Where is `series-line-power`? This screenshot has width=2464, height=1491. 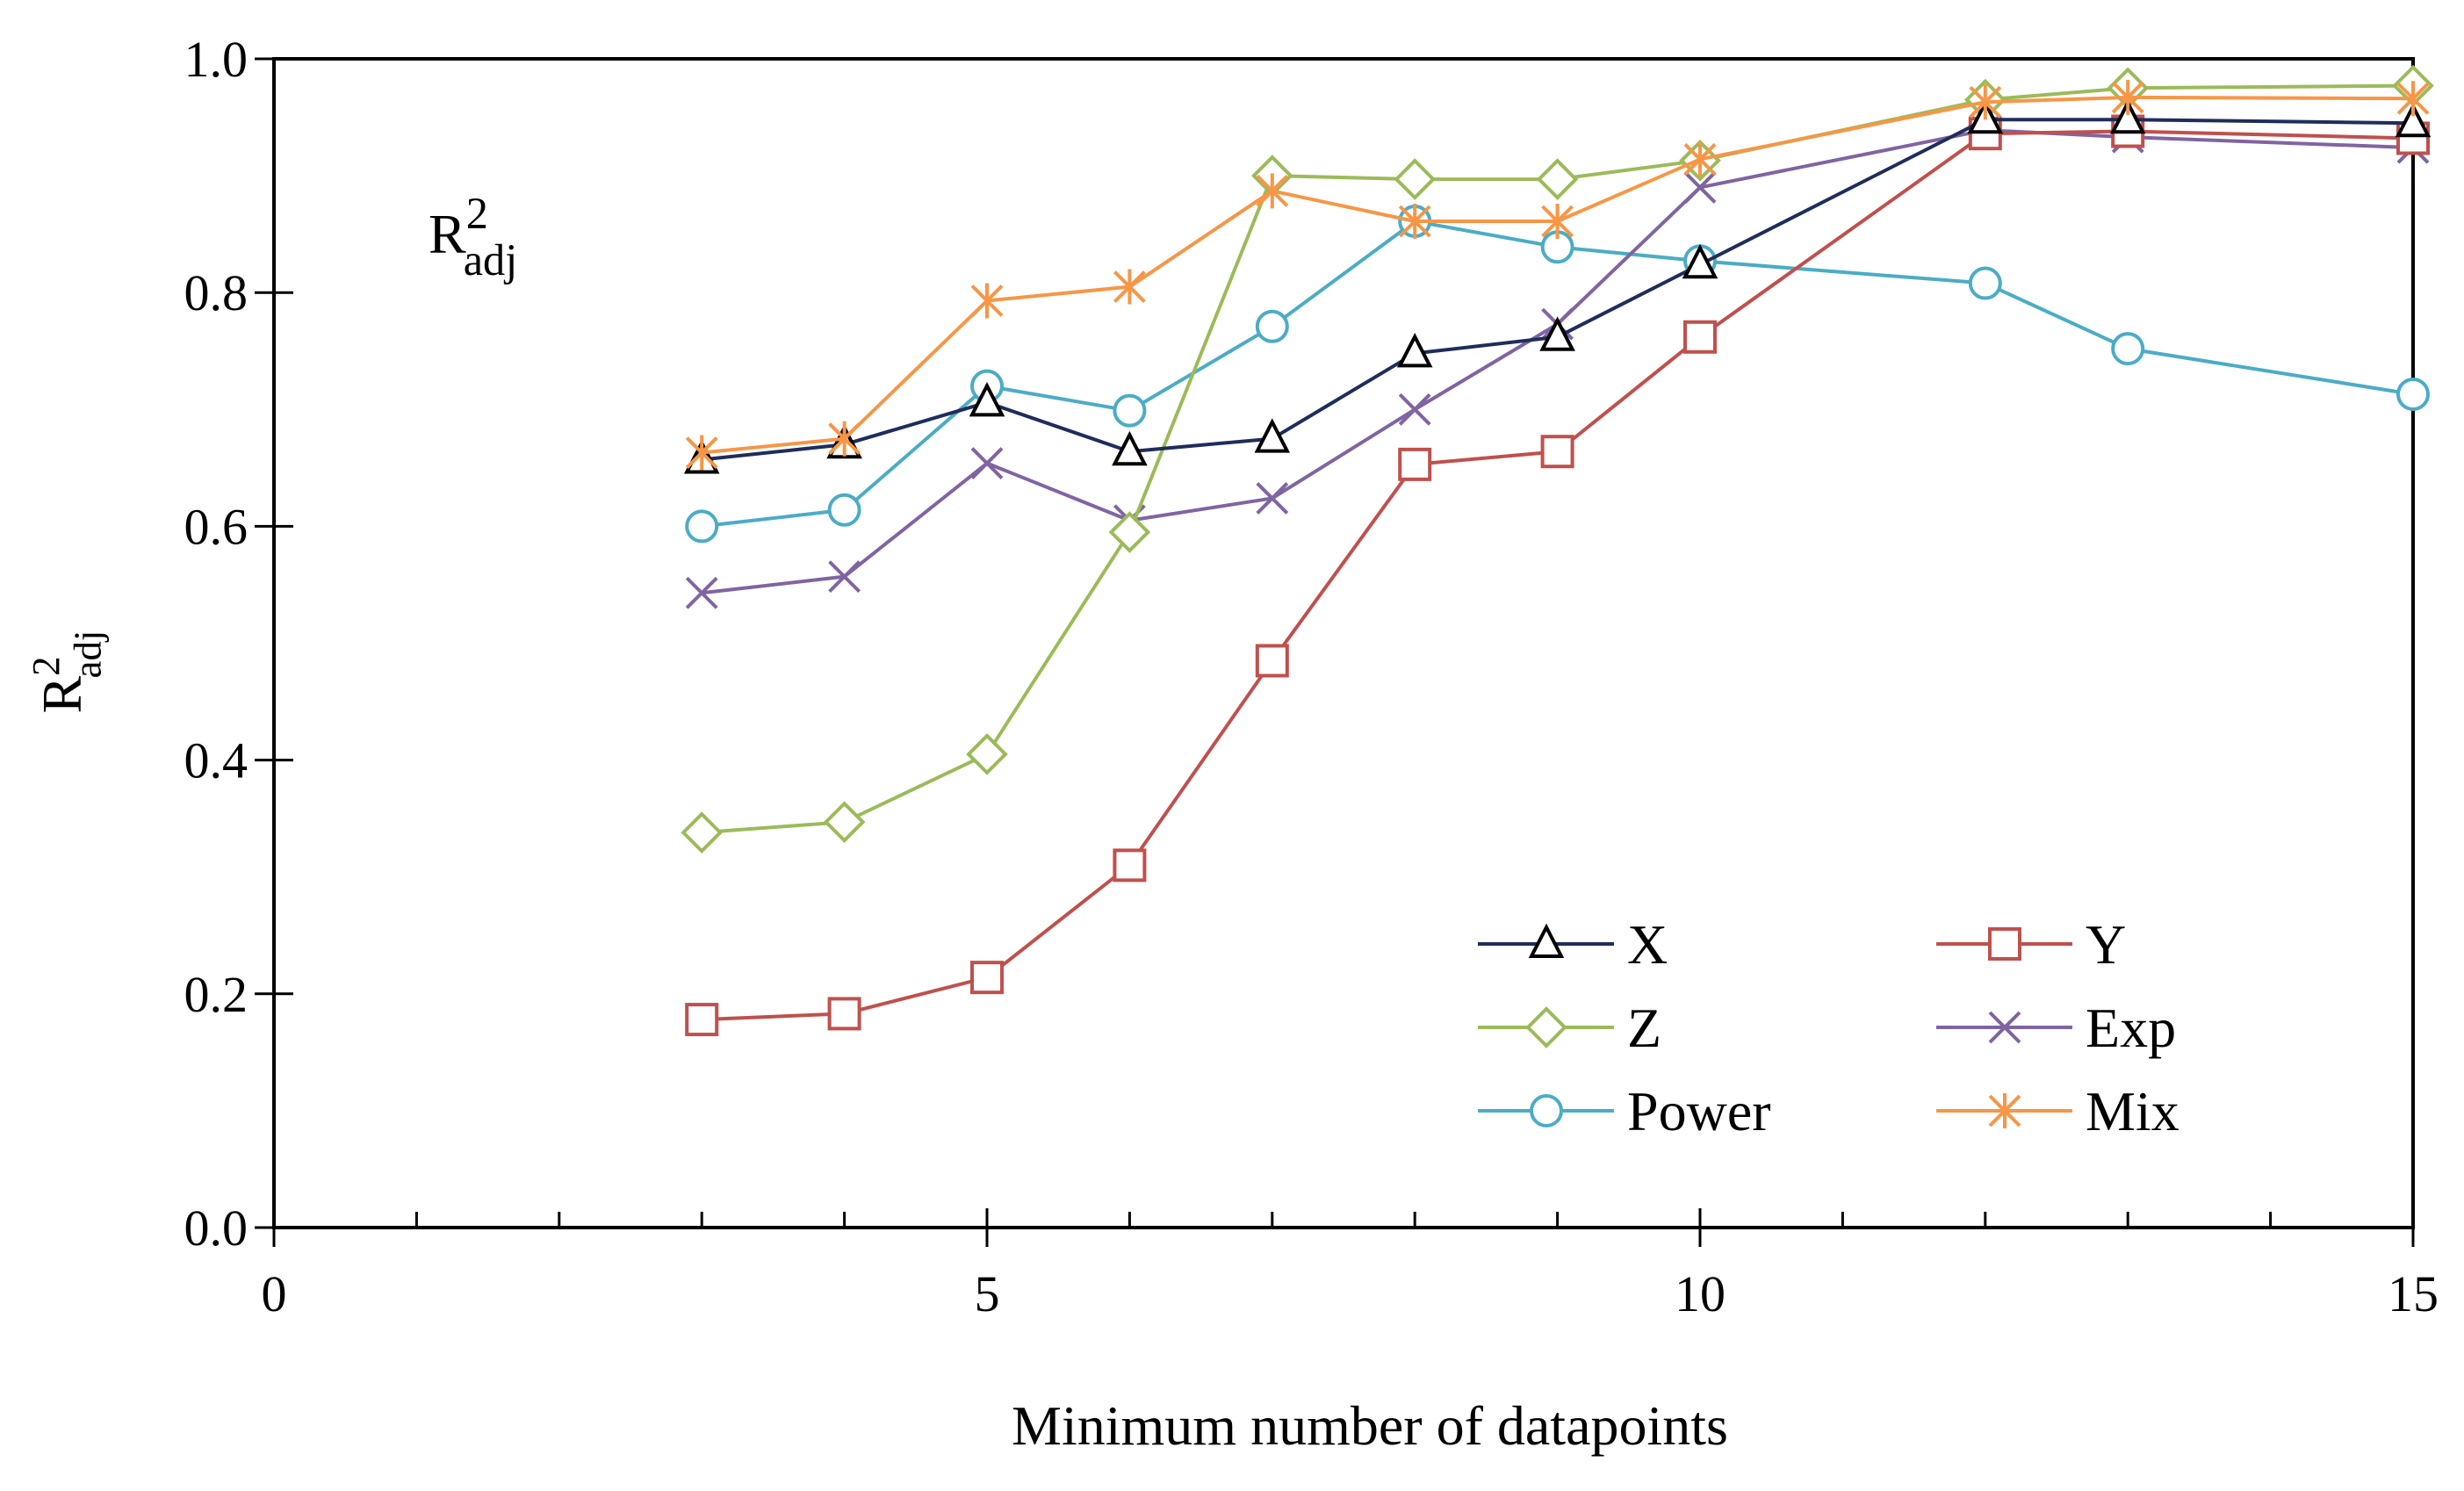
series-line-power is located at coordinates (1557, 374).